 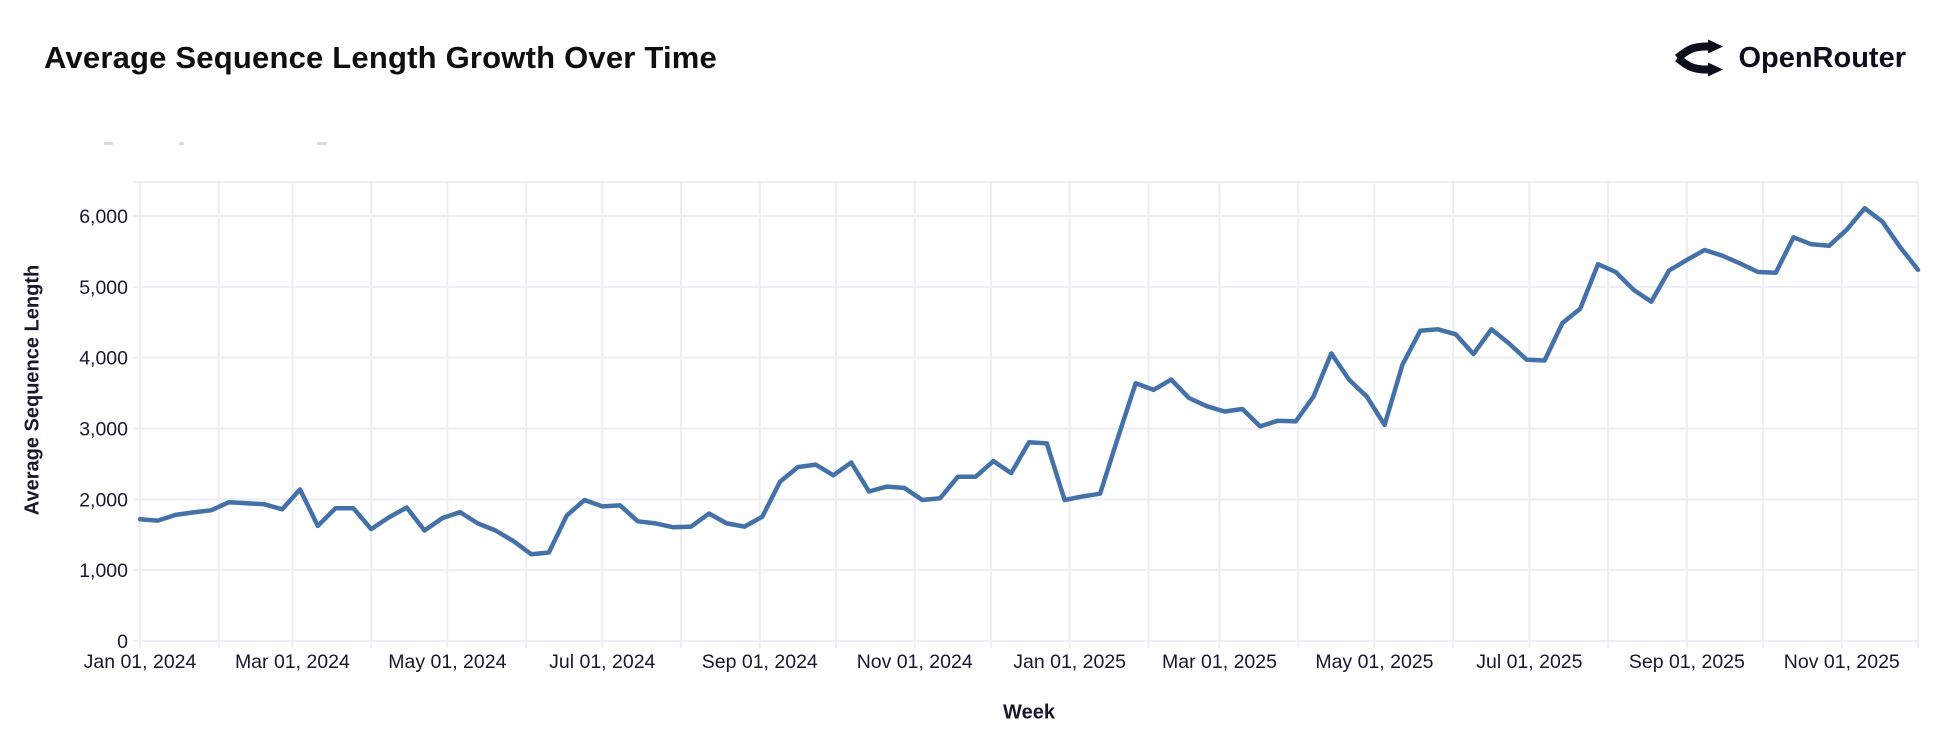 I want to click on brand-name: OpenRouter, so click(x=1822, y=57).